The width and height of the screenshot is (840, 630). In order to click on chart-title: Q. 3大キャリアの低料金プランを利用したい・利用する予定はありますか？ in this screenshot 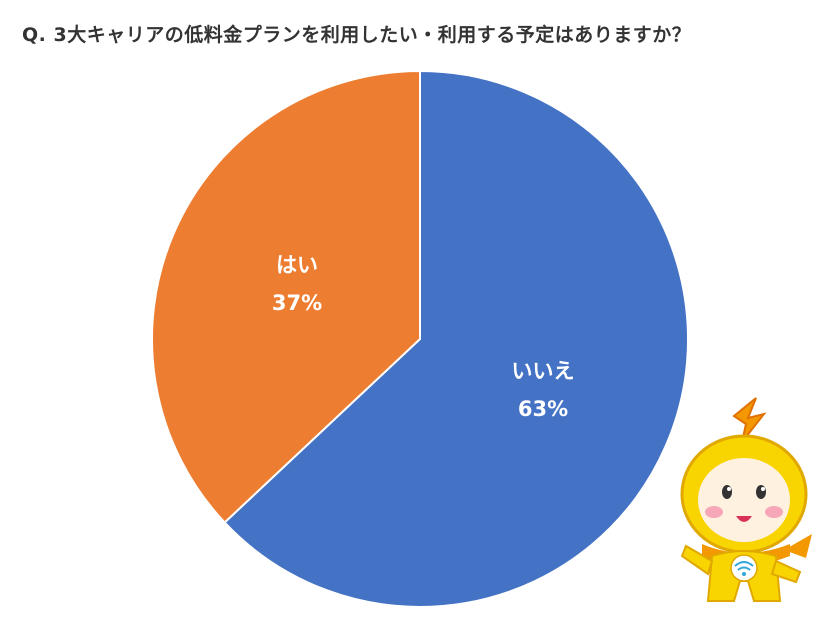, I will do `click(357, 35)`.